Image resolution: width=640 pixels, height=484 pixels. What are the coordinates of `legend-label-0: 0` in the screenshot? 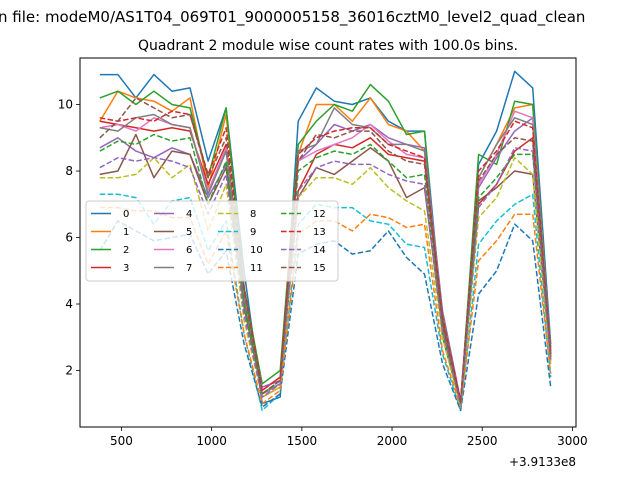 It's located at (126, 214).